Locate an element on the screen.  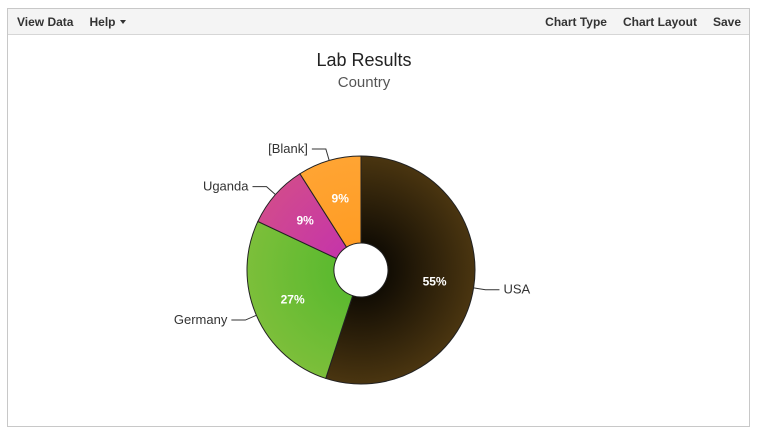
slice-category-label: USA is located at coordinates (516, 289).